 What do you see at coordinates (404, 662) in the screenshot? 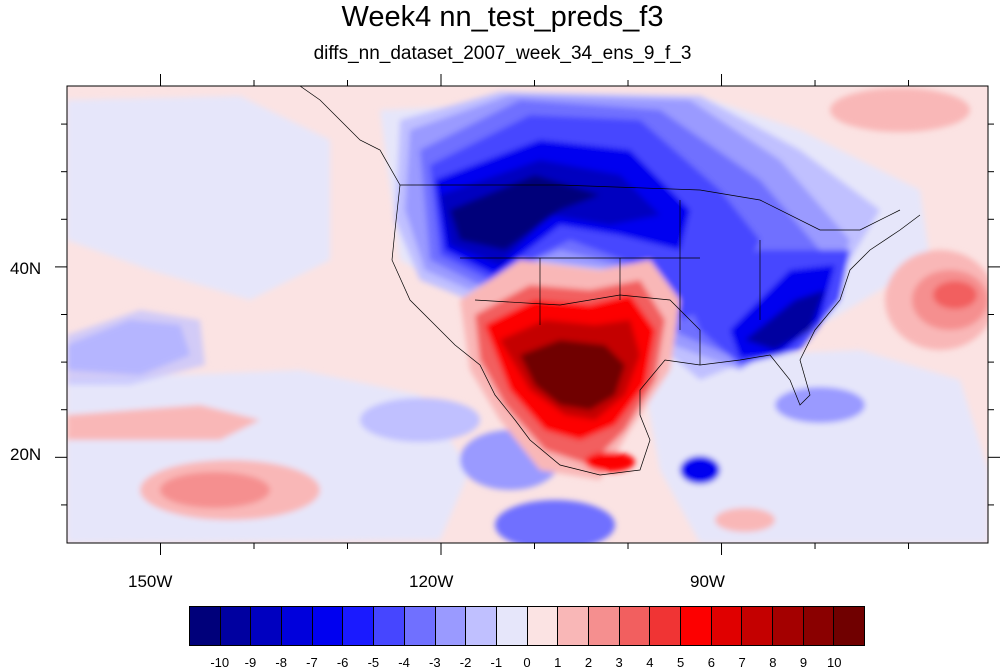
I see `colorbar-tick-label: -4` at bounding box center [404, 662].